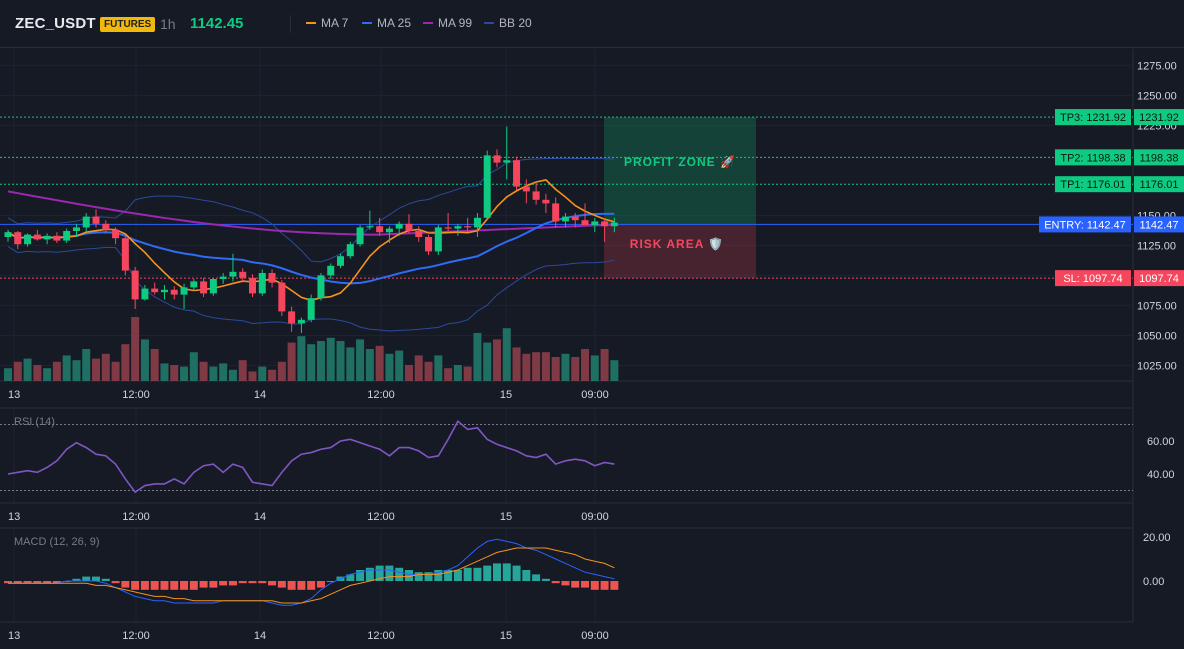 This screenshot has width=1184, height=649. I want to click on timeframe-label: 1h, so click(168, 24).